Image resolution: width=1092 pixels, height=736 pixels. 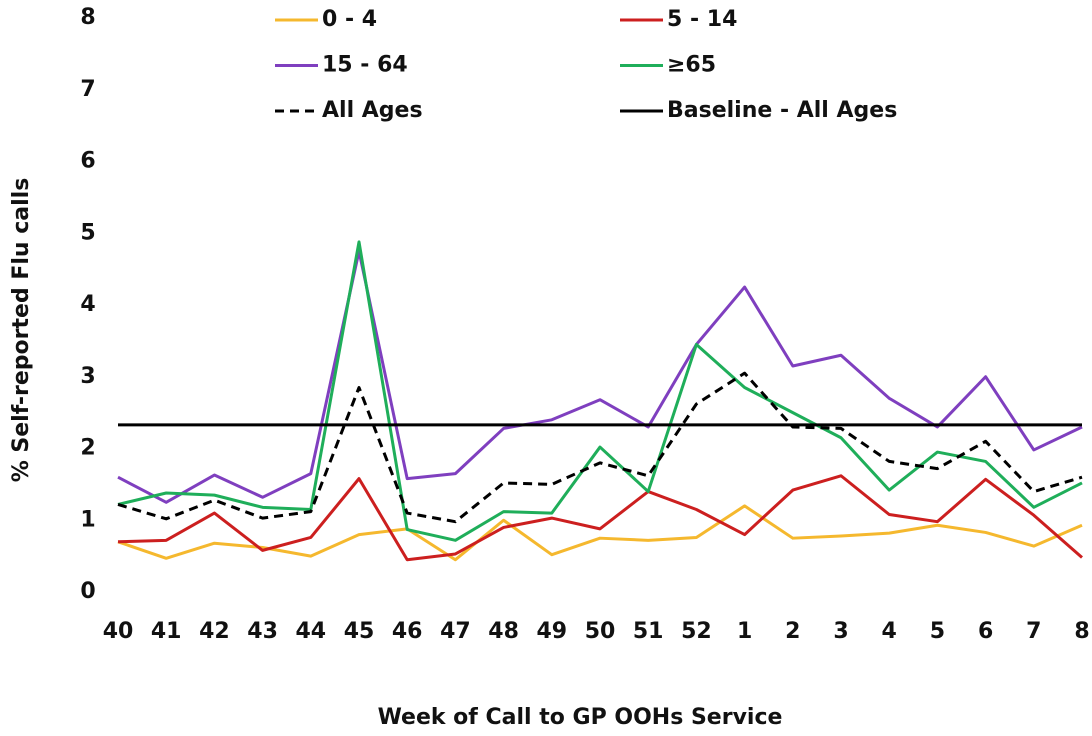 I want to click on y-tick-label: 1, so click(x=87, y=519).